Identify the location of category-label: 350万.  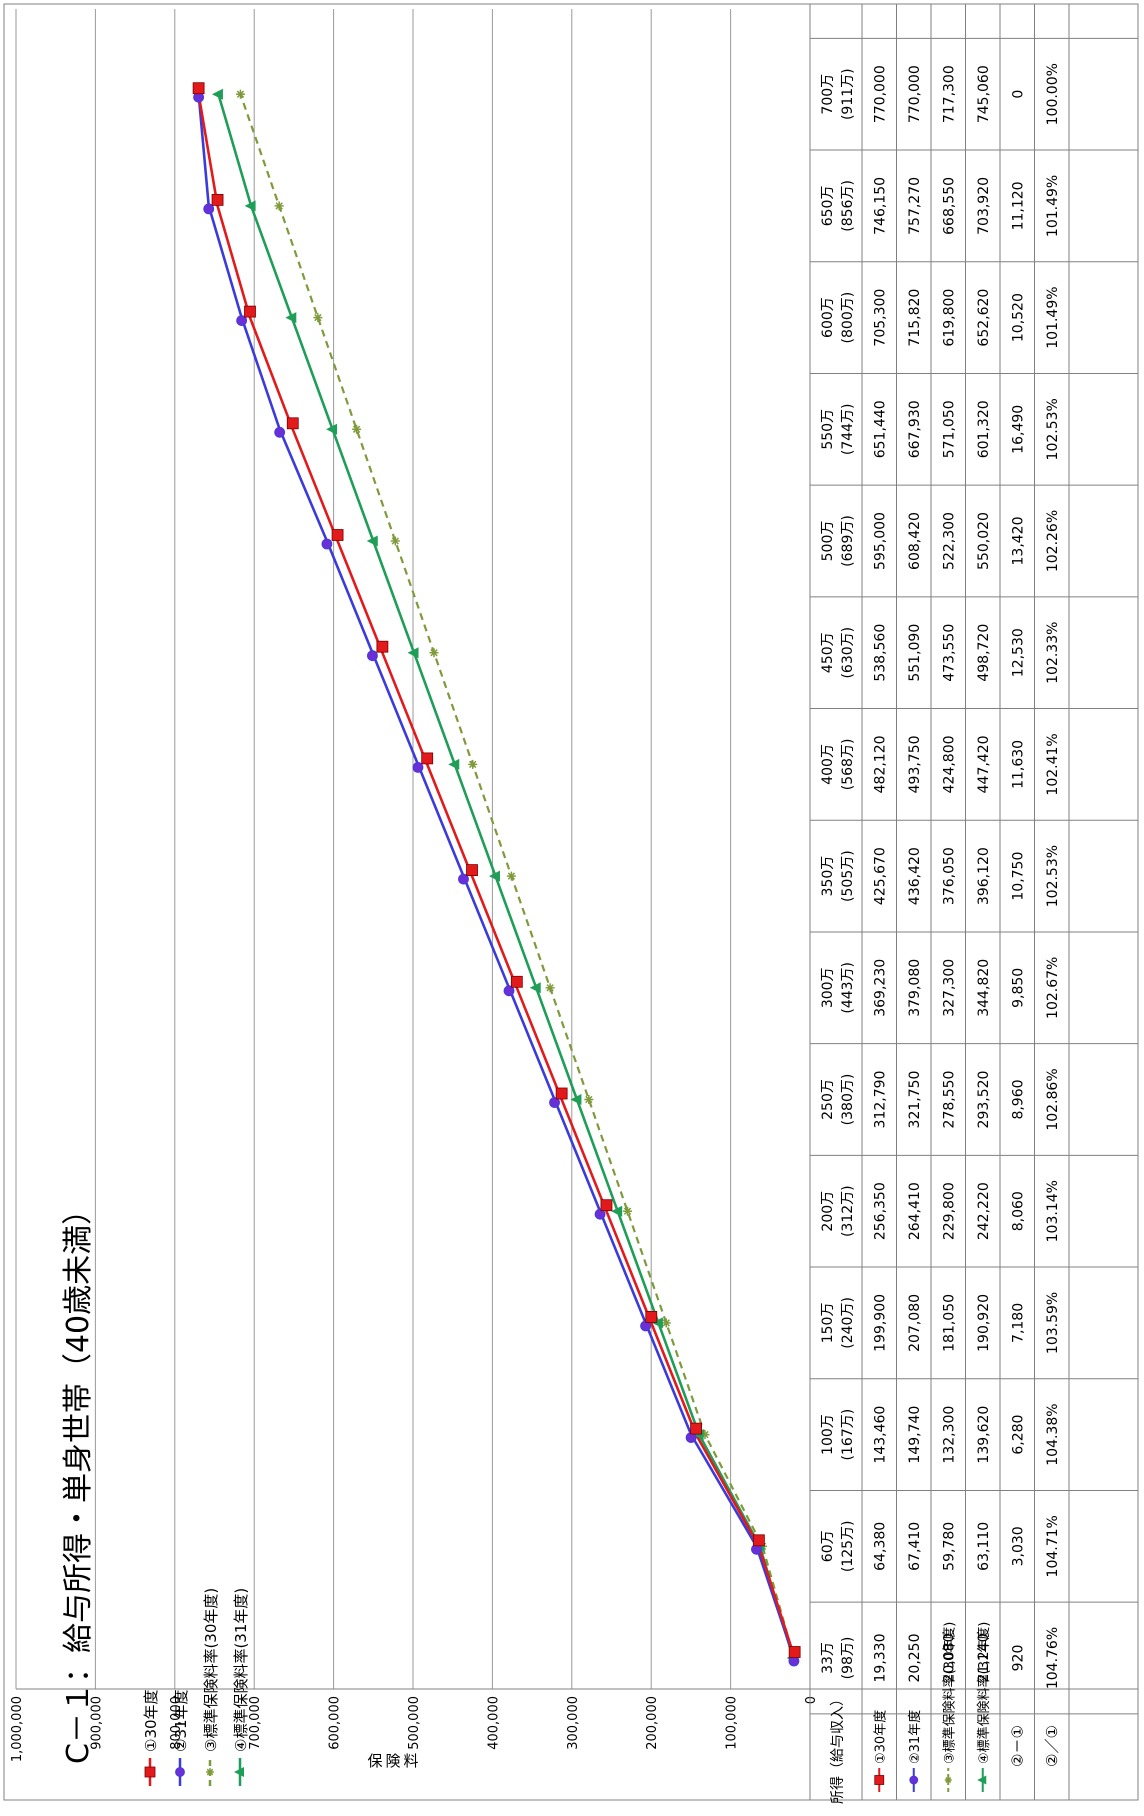
(828, 876).